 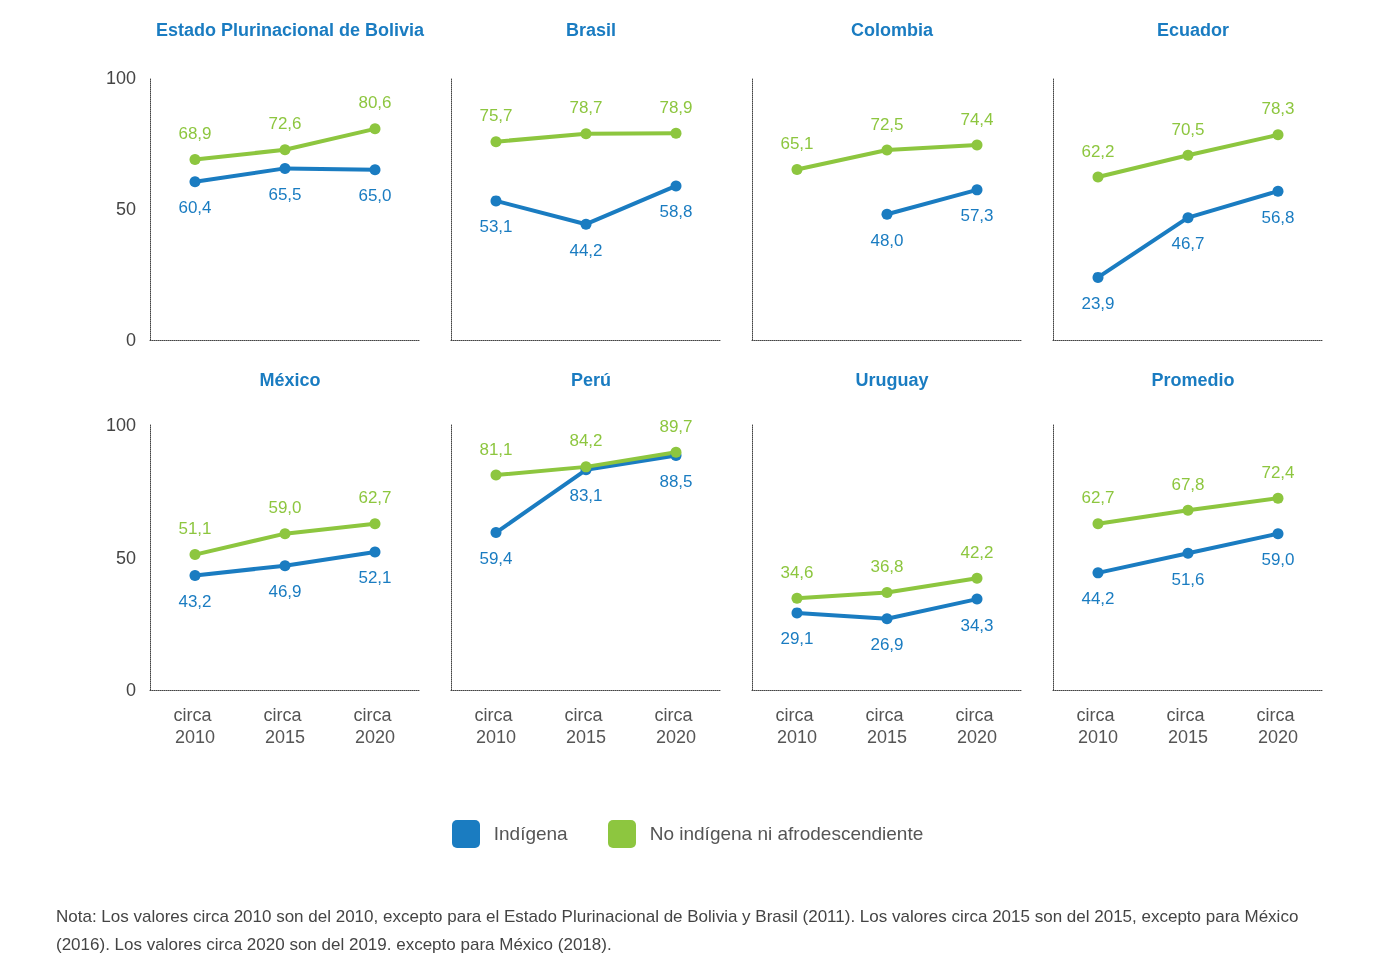 I want to click on data-label: 62,2, so click(x=1098, y=151).